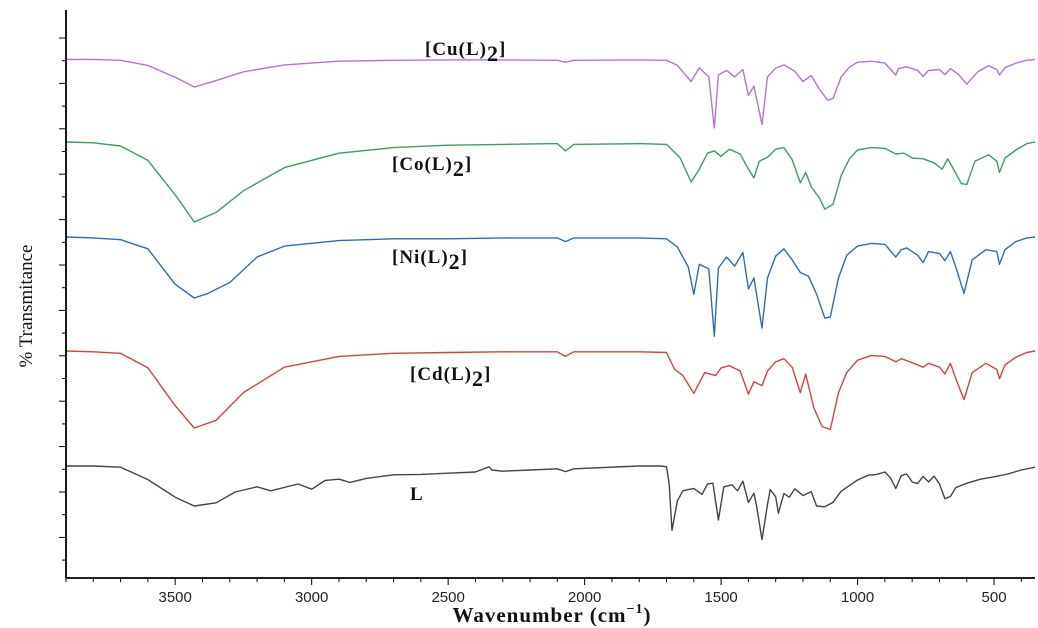 Image resolution: width=1038 pixels, height=628 pixels. What do you see at coordinates (584, 597) in the screenshot?
I see `x-tick-label: 2000` at bounding box center [584, 597].